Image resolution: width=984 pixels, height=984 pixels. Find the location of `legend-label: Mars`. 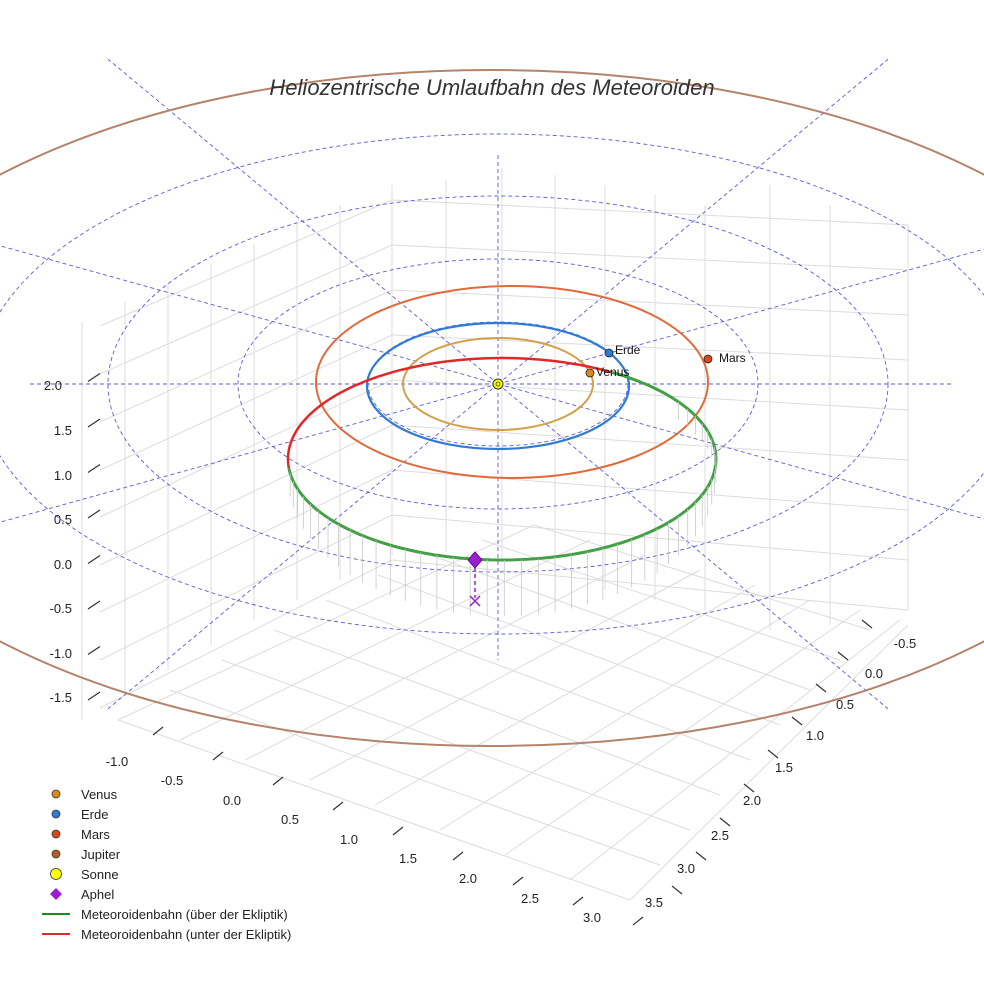

legend-label: Mars is located at coordinates (95, 834).